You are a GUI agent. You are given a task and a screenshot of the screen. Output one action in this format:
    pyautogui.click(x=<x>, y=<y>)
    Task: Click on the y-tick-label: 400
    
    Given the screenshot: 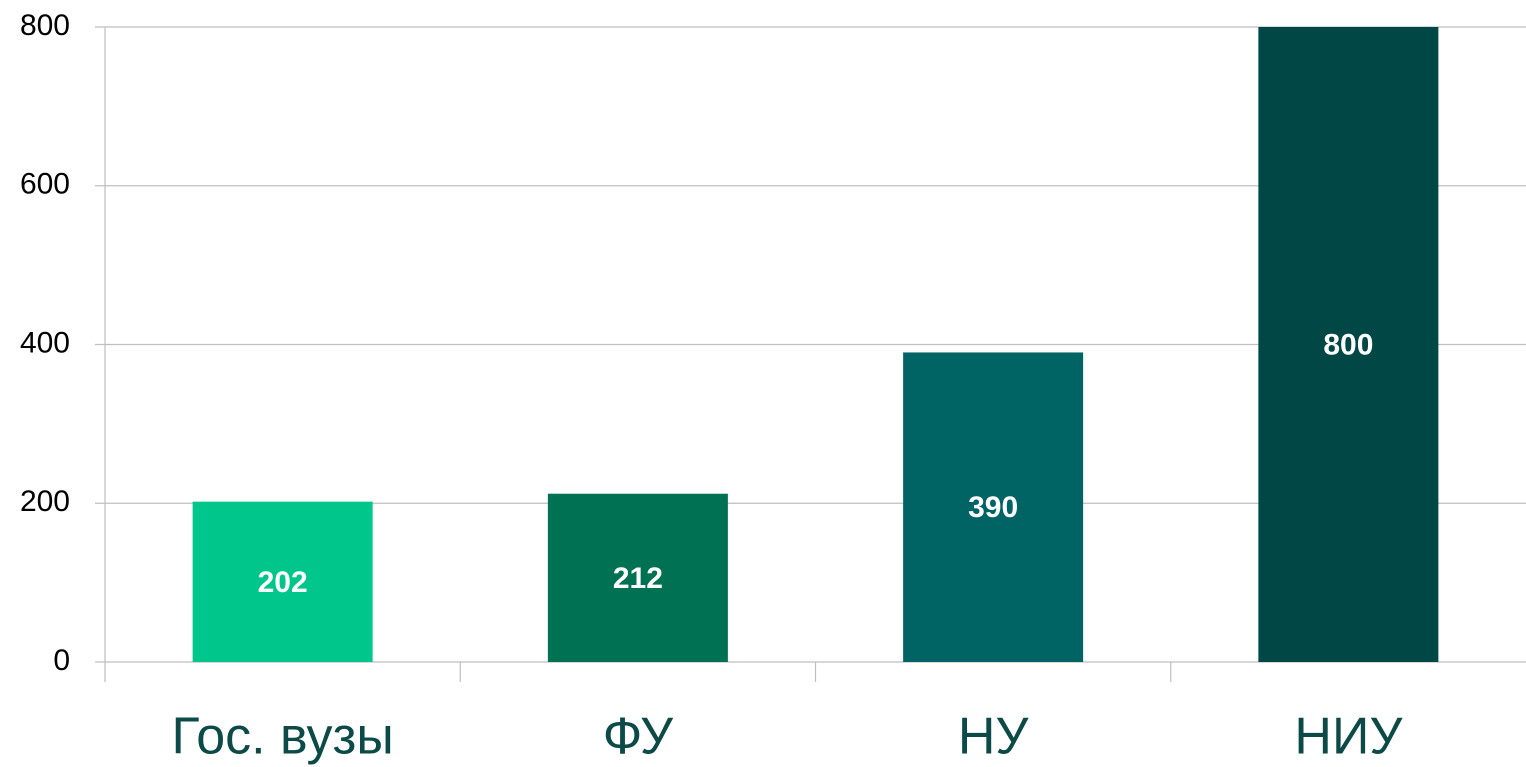 What is the action you would take?
    pyautogui.click(x=45, y=342)
    